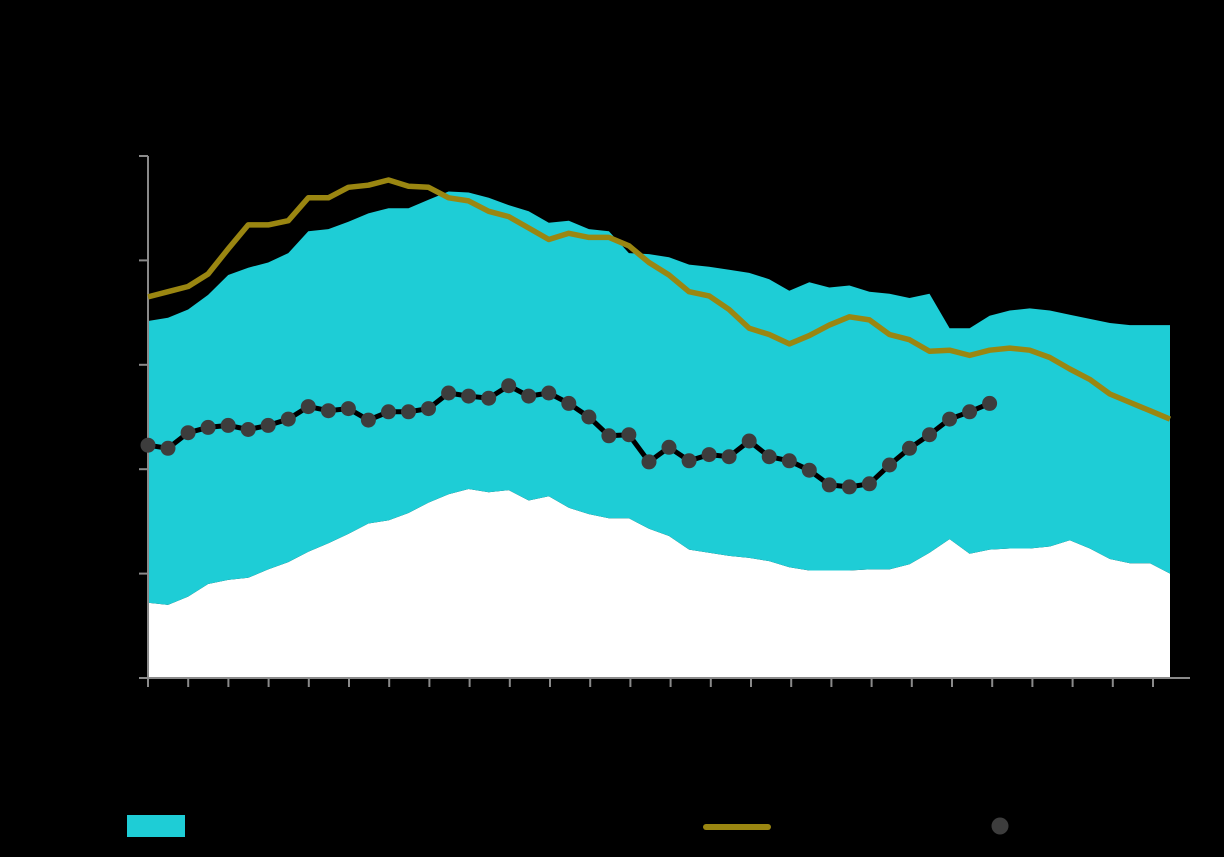 The height and width of the screenshot is (857, 1224). What do you see at coordinates (156, 826) in the screenshot?
I see `legend-swatch-band` at bounding box center [156, 826].